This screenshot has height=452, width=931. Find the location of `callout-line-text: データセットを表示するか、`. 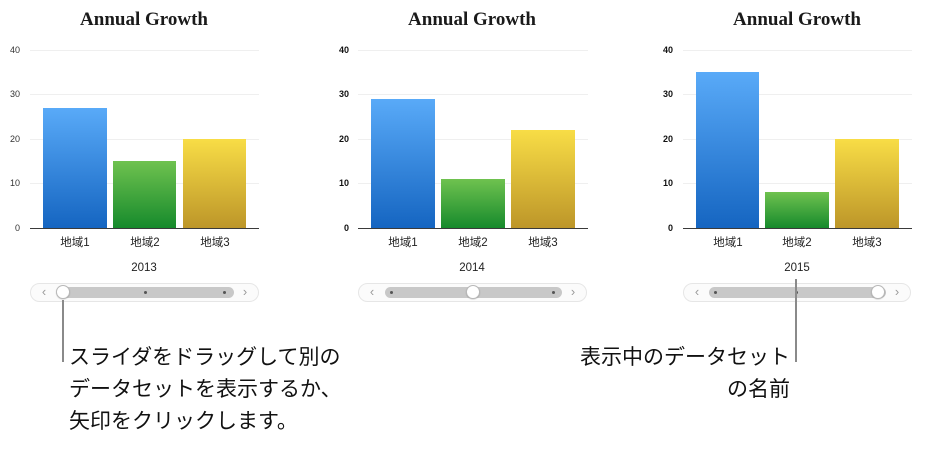

callout-line-text: データセットを表示するか、 is located at coordinates (205, 389).